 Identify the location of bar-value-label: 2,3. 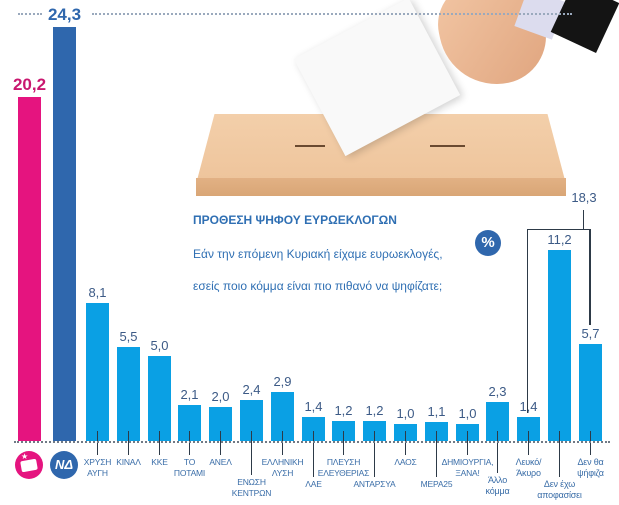
(497, 391).